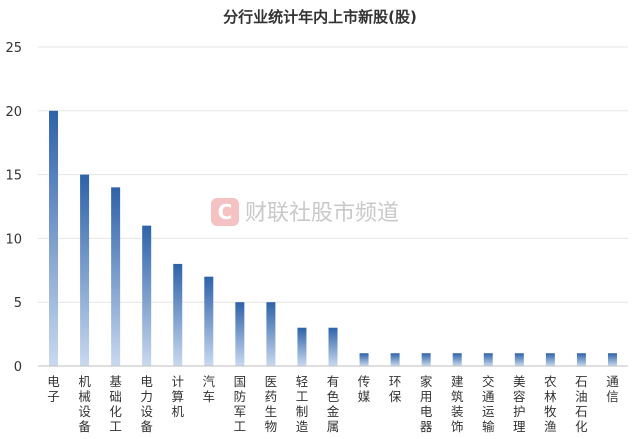 The width and height of the screenshot is (640, 439). I want to click on x-tick-label: 有色金属, so click(333, 404).